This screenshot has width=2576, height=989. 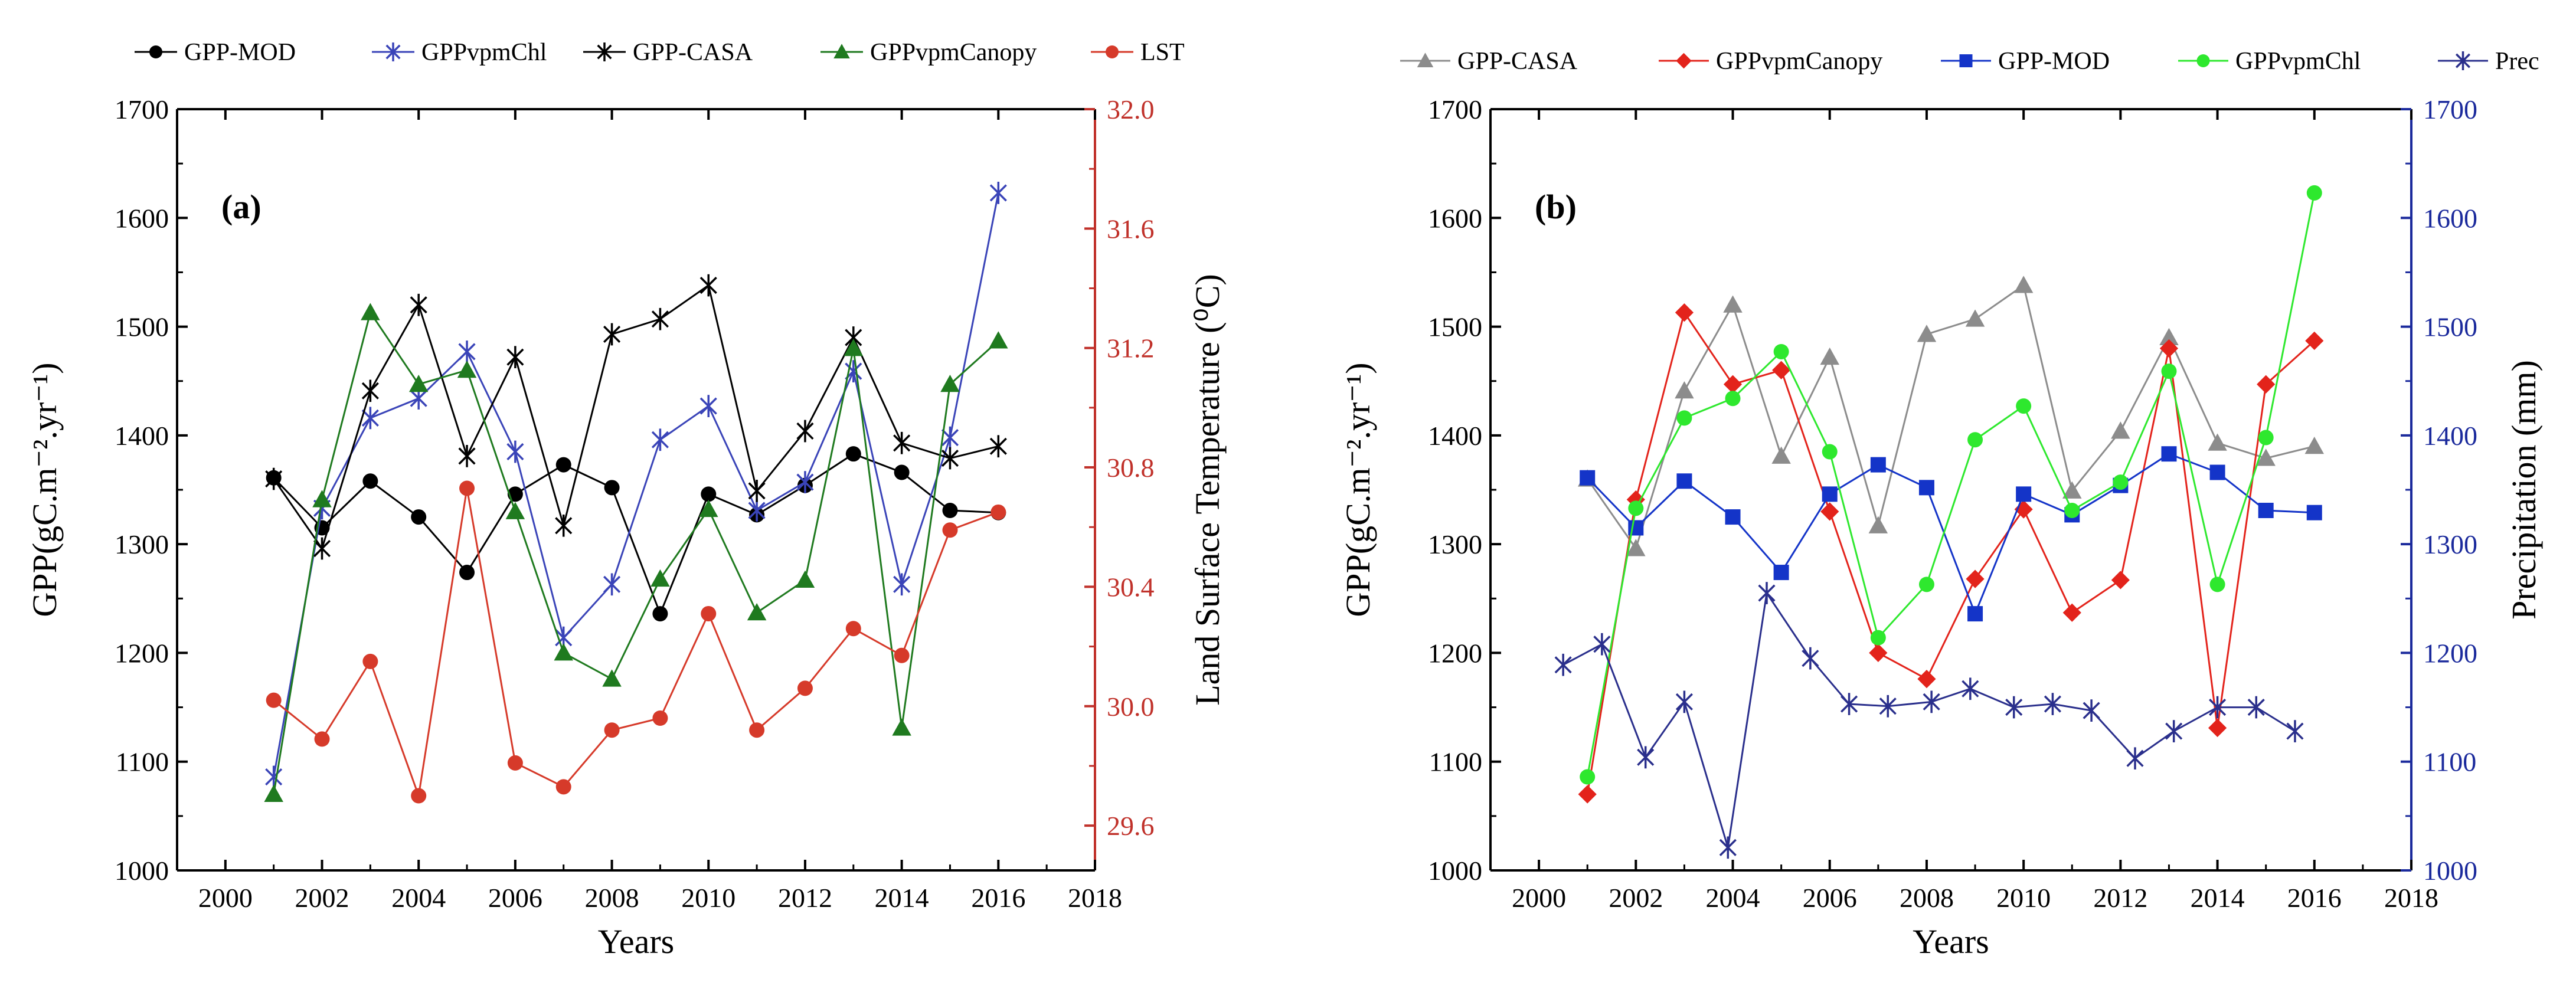 I want to click on y-tick-label-right: 31.6, so click(x=1131, y=229).